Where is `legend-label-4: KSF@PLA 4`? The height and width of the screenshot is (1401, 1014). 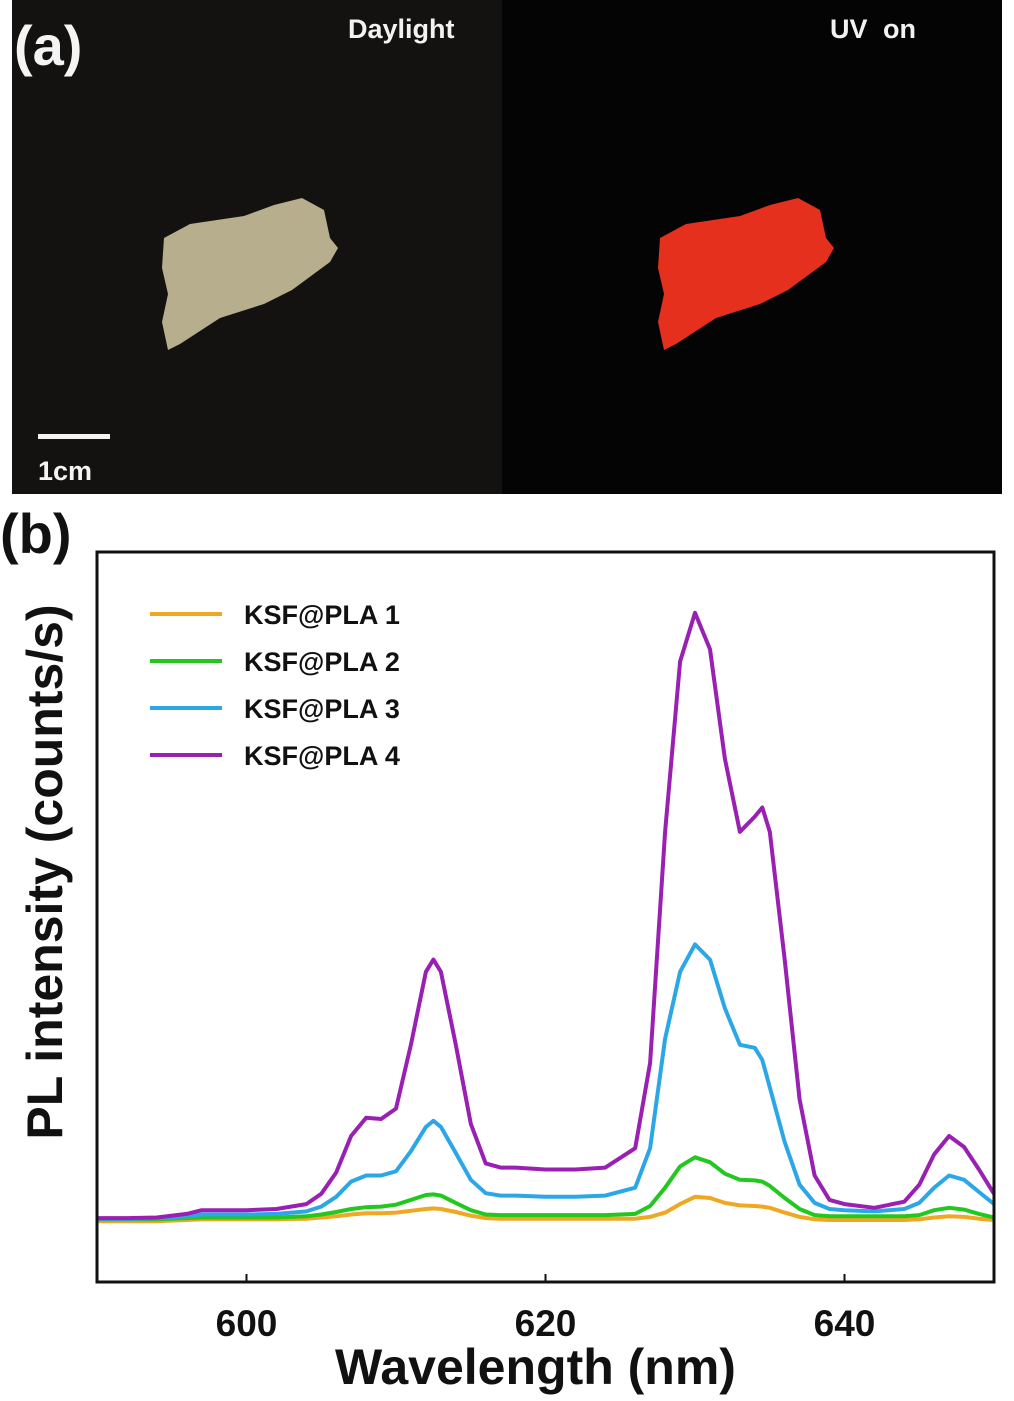
legend-label-4: KSF@PLA 4 is located at coordinates (322, 756).